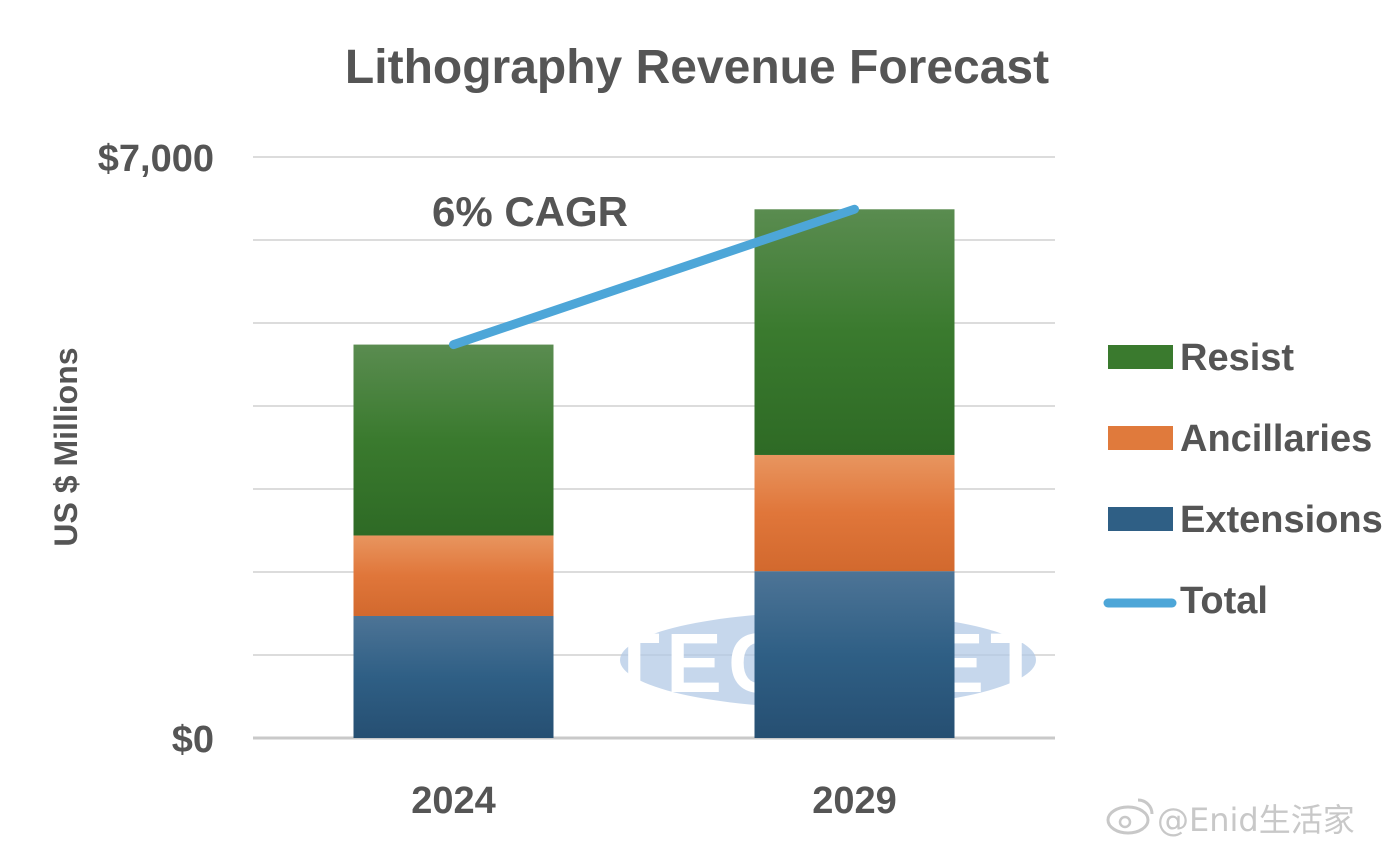  I want to click on x-tick-label-2024: 2024, so click(453, 801).